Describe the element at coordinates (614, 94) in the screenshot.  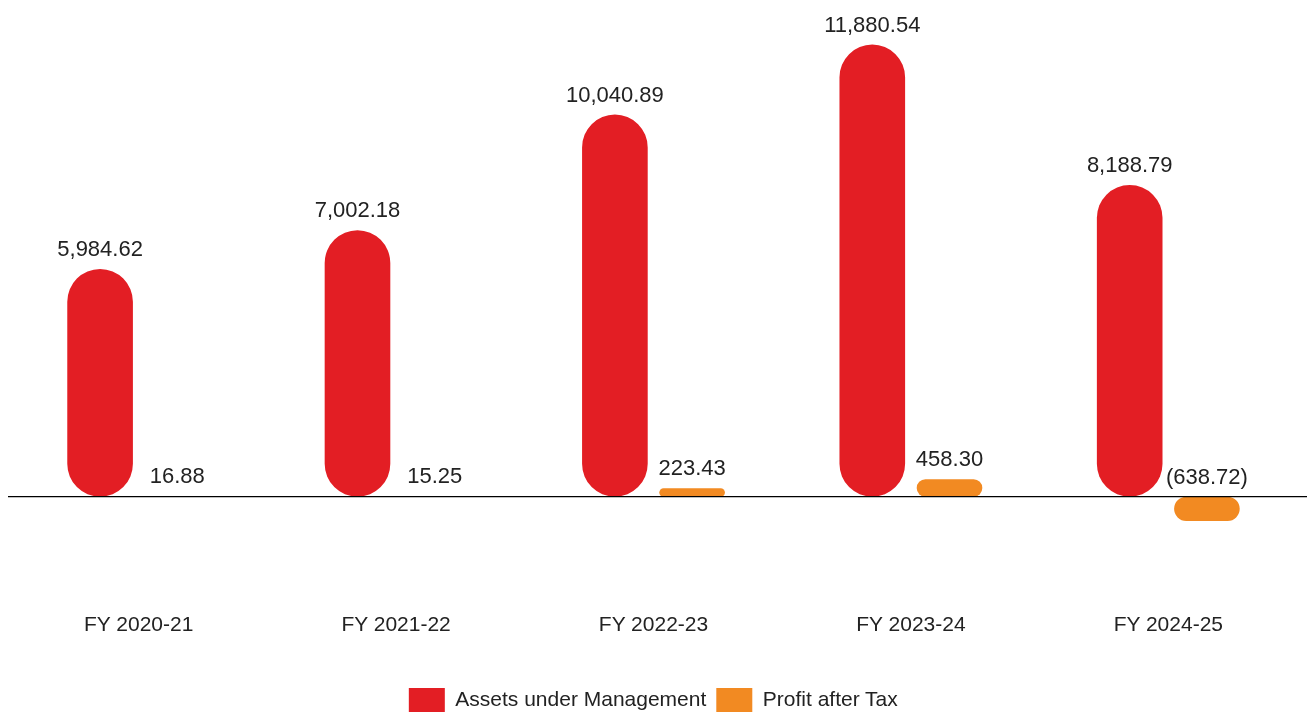
I see `data-label: 10,040.89` at that location.